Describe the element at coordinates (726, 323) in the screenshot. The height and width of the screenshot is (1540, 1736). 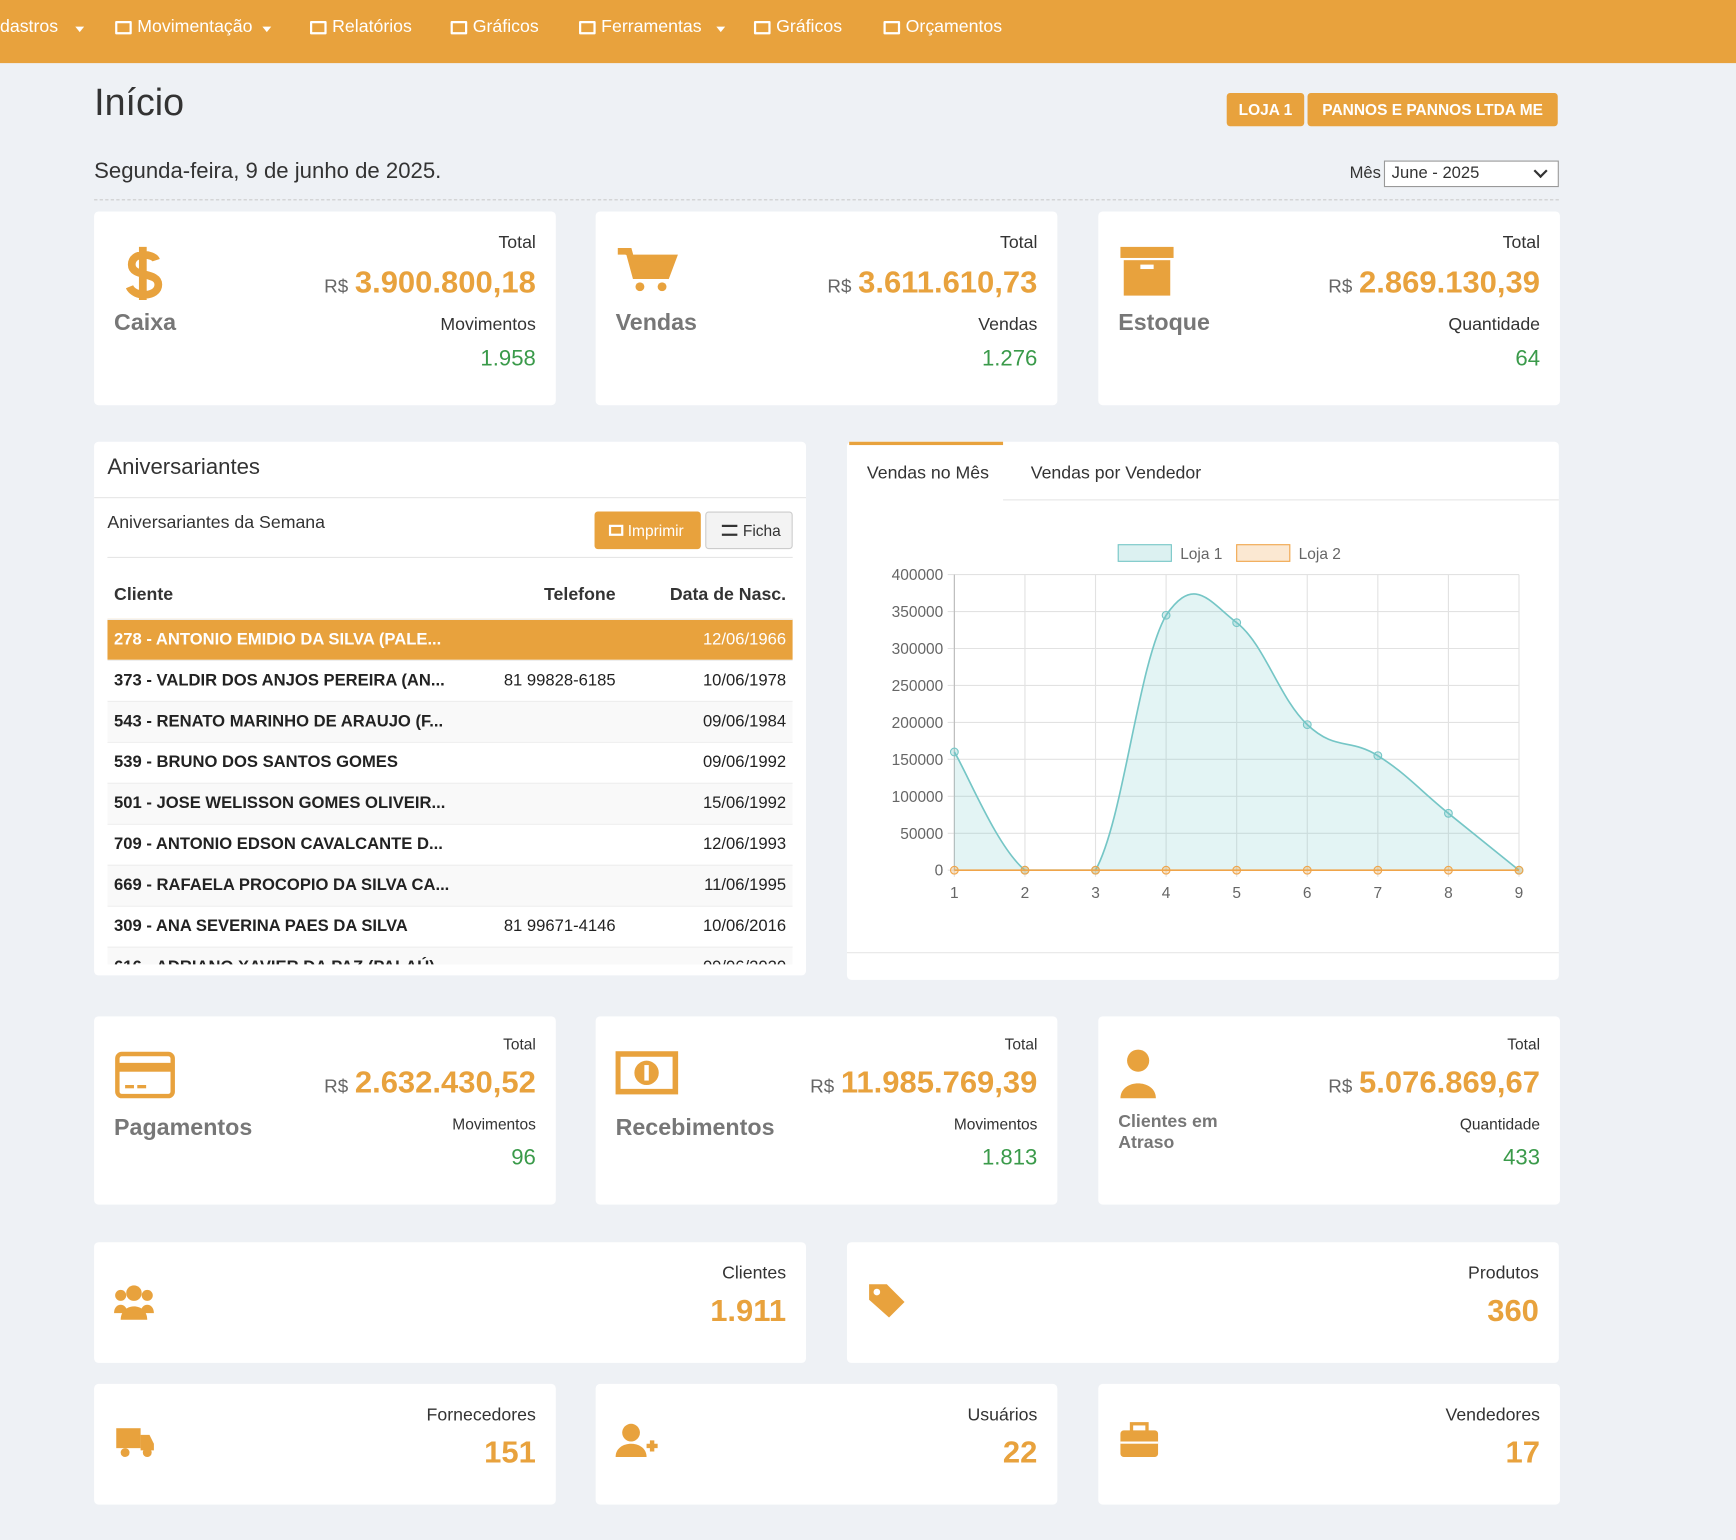
I see `card-name: Vendas` at that location.